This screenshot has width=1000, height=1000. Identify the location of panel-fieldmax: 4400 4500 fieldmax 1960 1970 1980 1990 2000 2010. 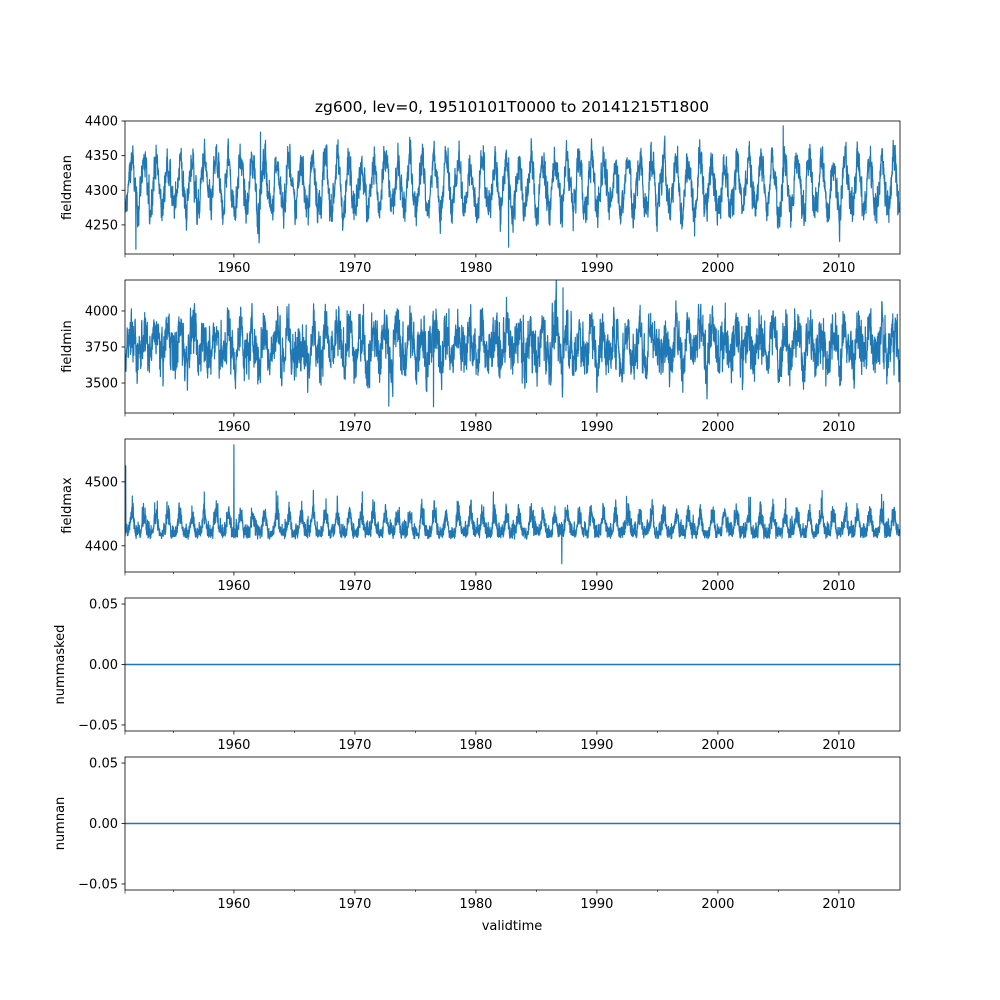
(480, 516).